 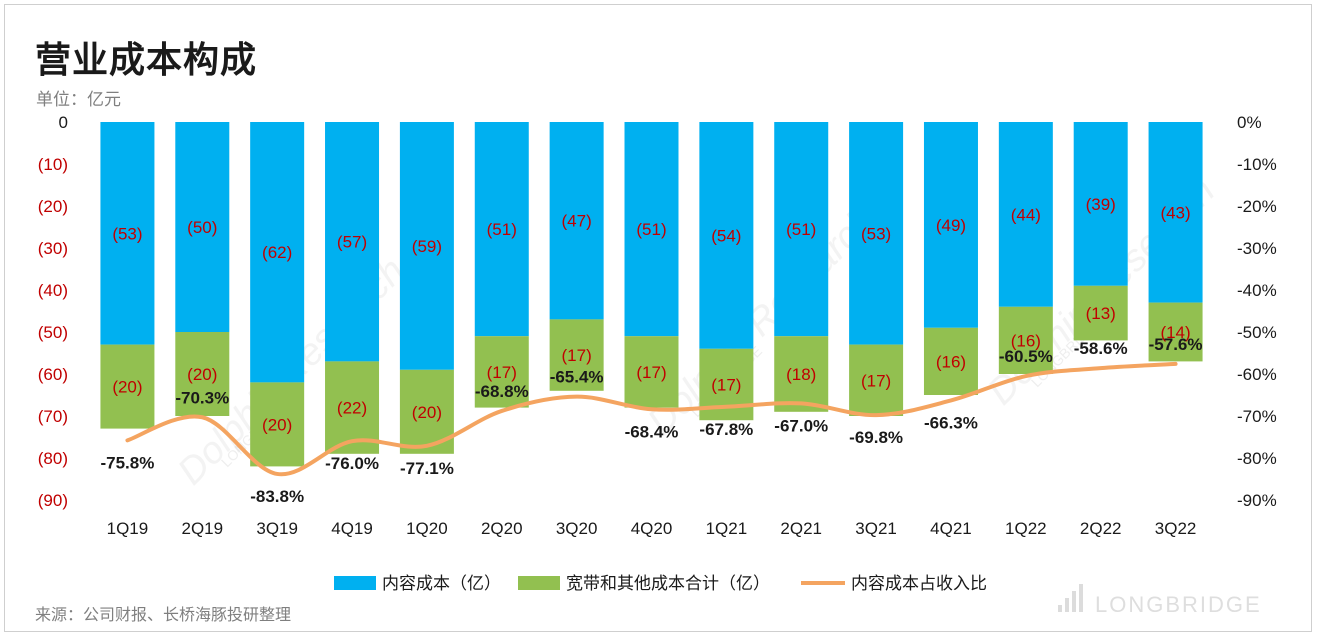 What do you see at coordinates (727, 528) in the screenshot?
I see `x-axis-tick-1Q21: 1Q21` at bounding box center [727, 528].